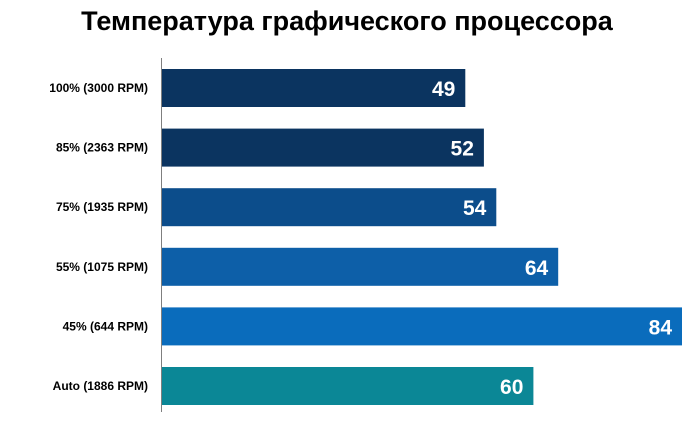 The width and height of the screenshot is (694, 424). I want to click on data-label: 54, so click(475, 208).